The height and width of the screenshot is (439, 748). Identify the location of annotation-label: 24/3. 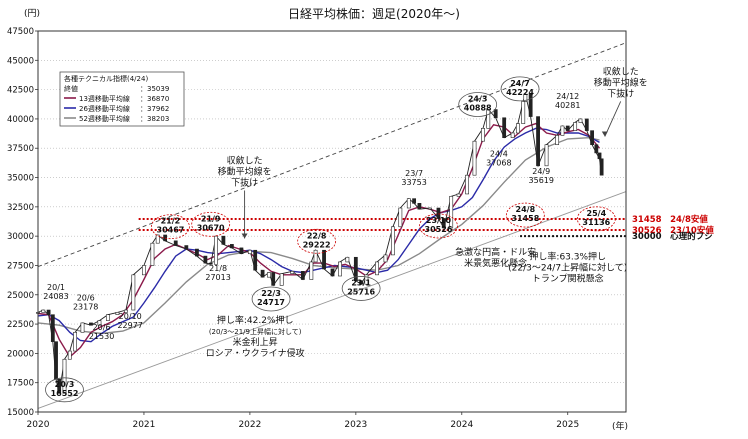
(478, 99).